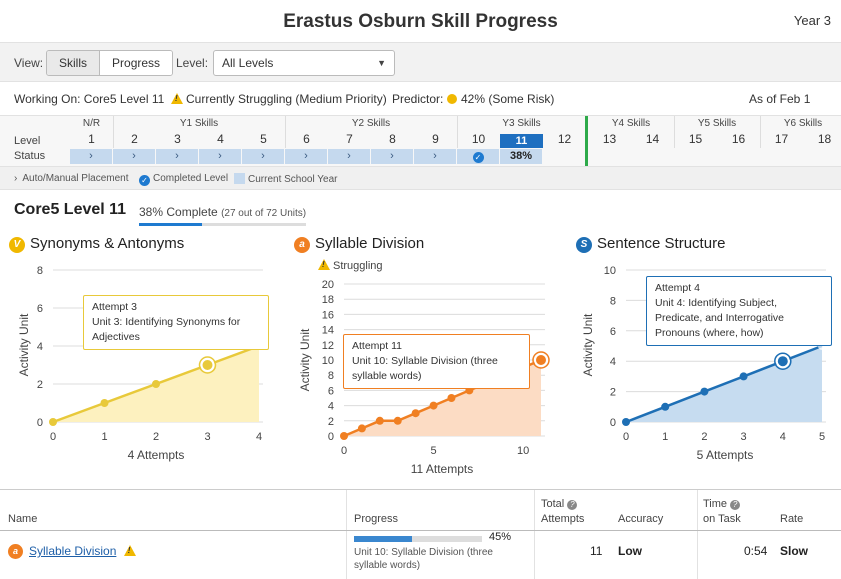 The height and width of the screenshot is (579, 841). Describe the element at coordinates (156, 437) in the screenshot. I see `x-tick-label: 2` at that location.